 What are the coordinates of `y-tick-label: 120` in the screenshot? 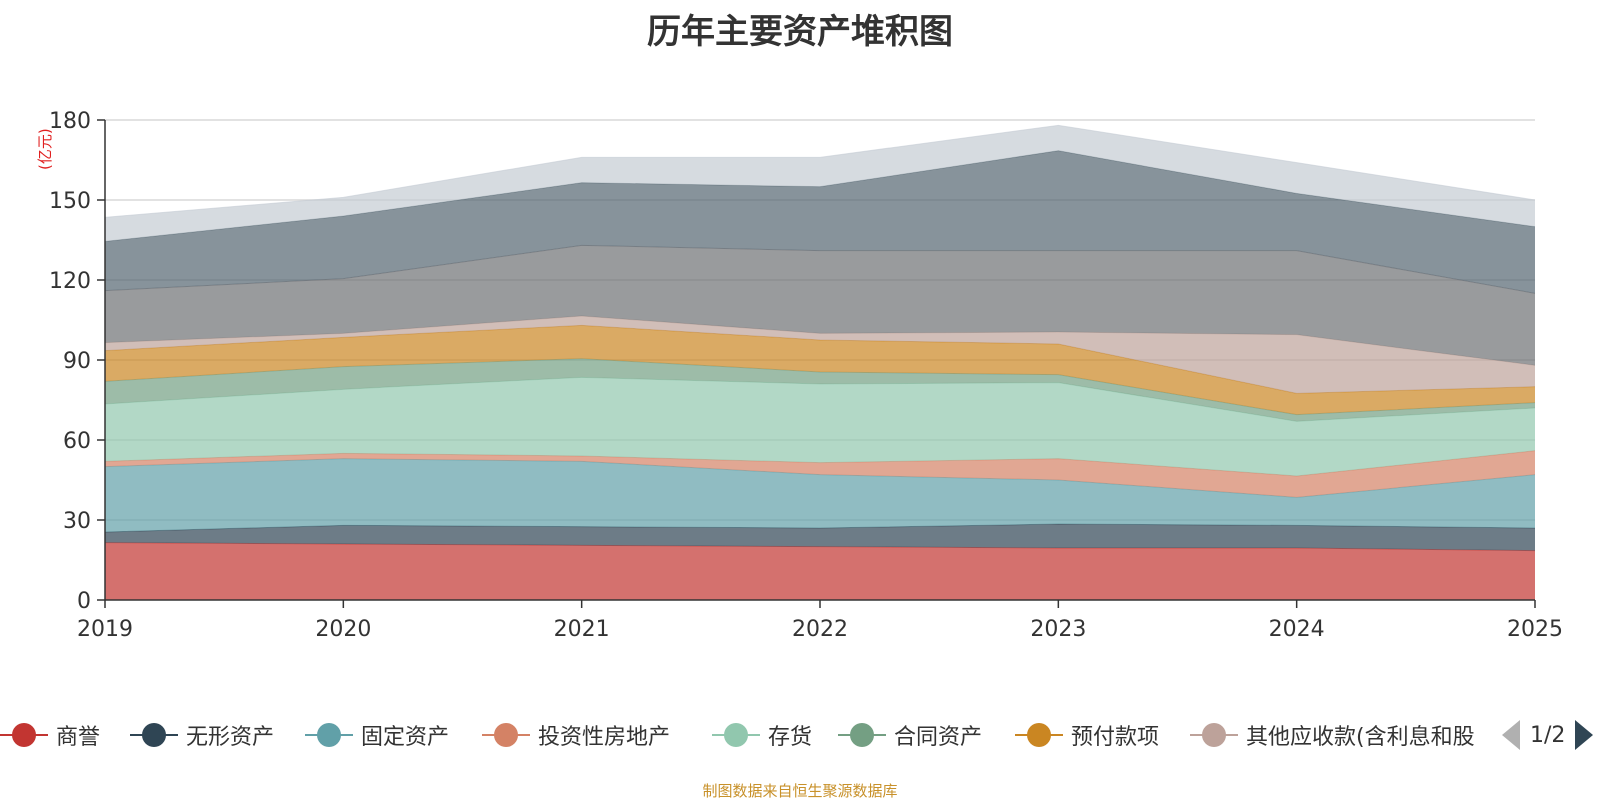 It's located at (70, 281).